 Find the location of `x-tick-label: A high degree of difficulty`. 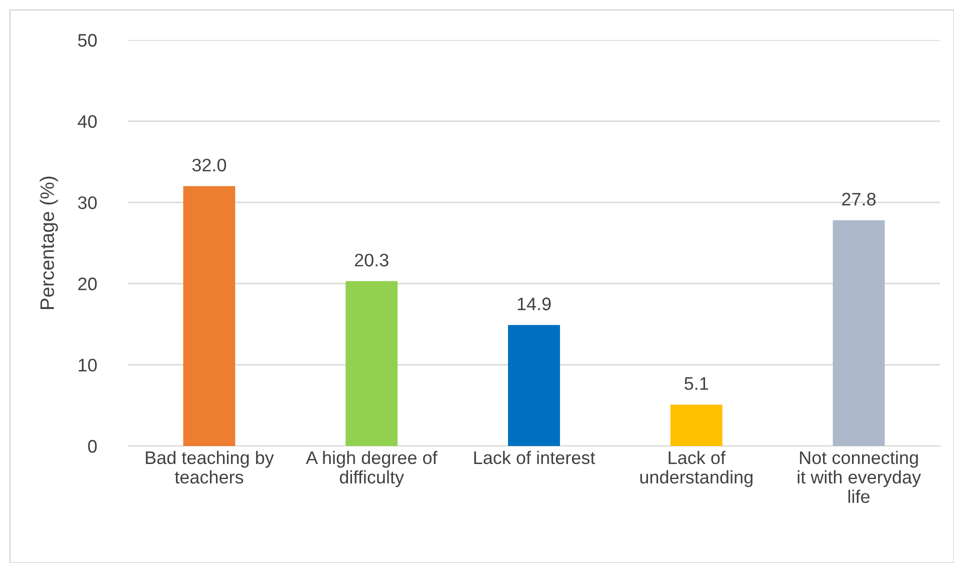

x-tick-label: A high degree of difficulty is located at coordinates (372, 469).